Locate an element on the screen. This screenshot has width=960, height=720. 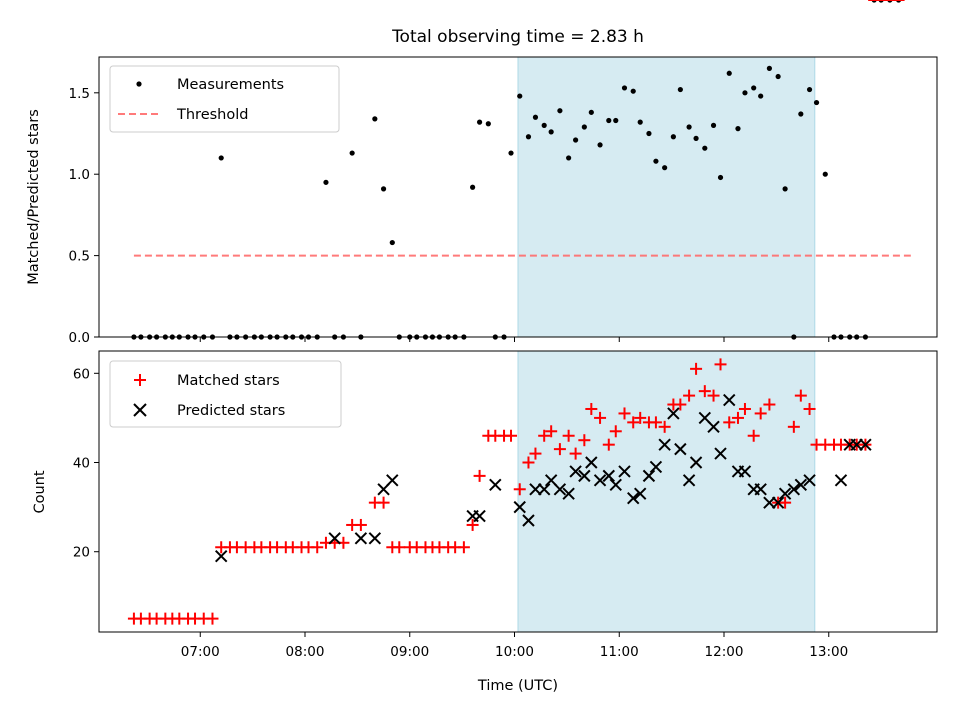
ratio-legend-box is located at coordinates (224, 99).